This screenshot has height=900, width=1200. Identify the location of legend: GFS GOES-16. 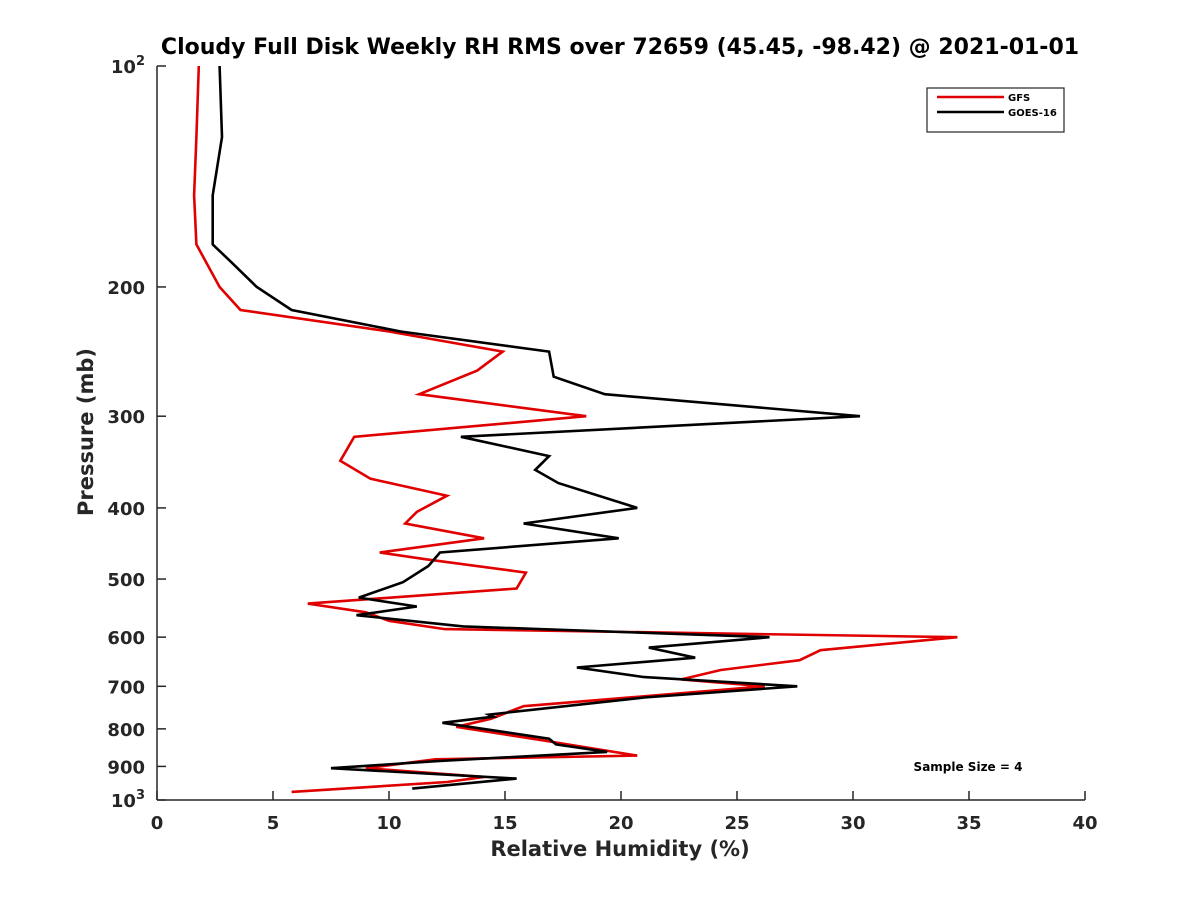
(995, 110).